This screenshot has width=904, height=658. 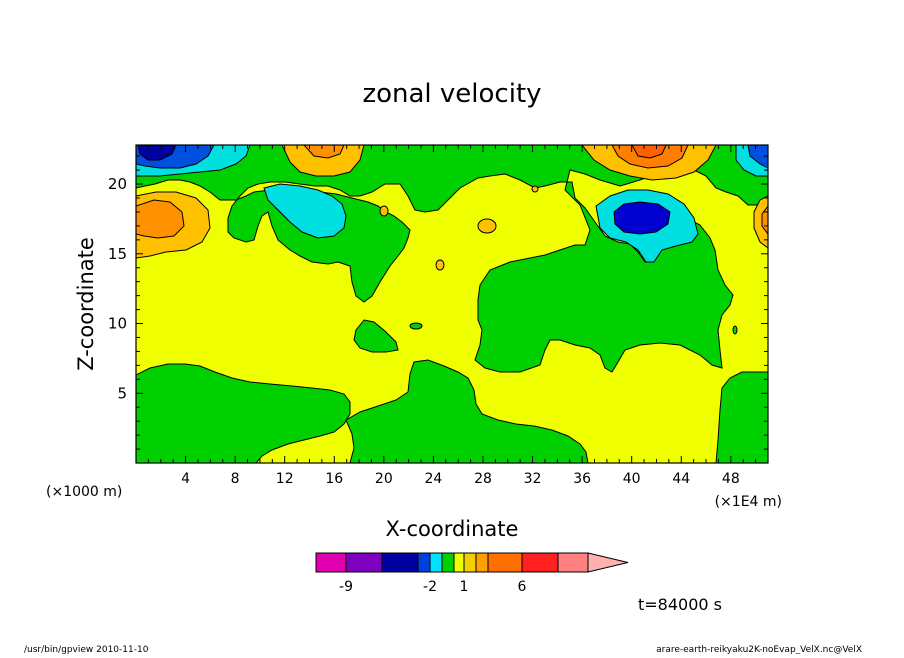 I want to click on field-cyan-upper-middle, so click(x=305, y=211).